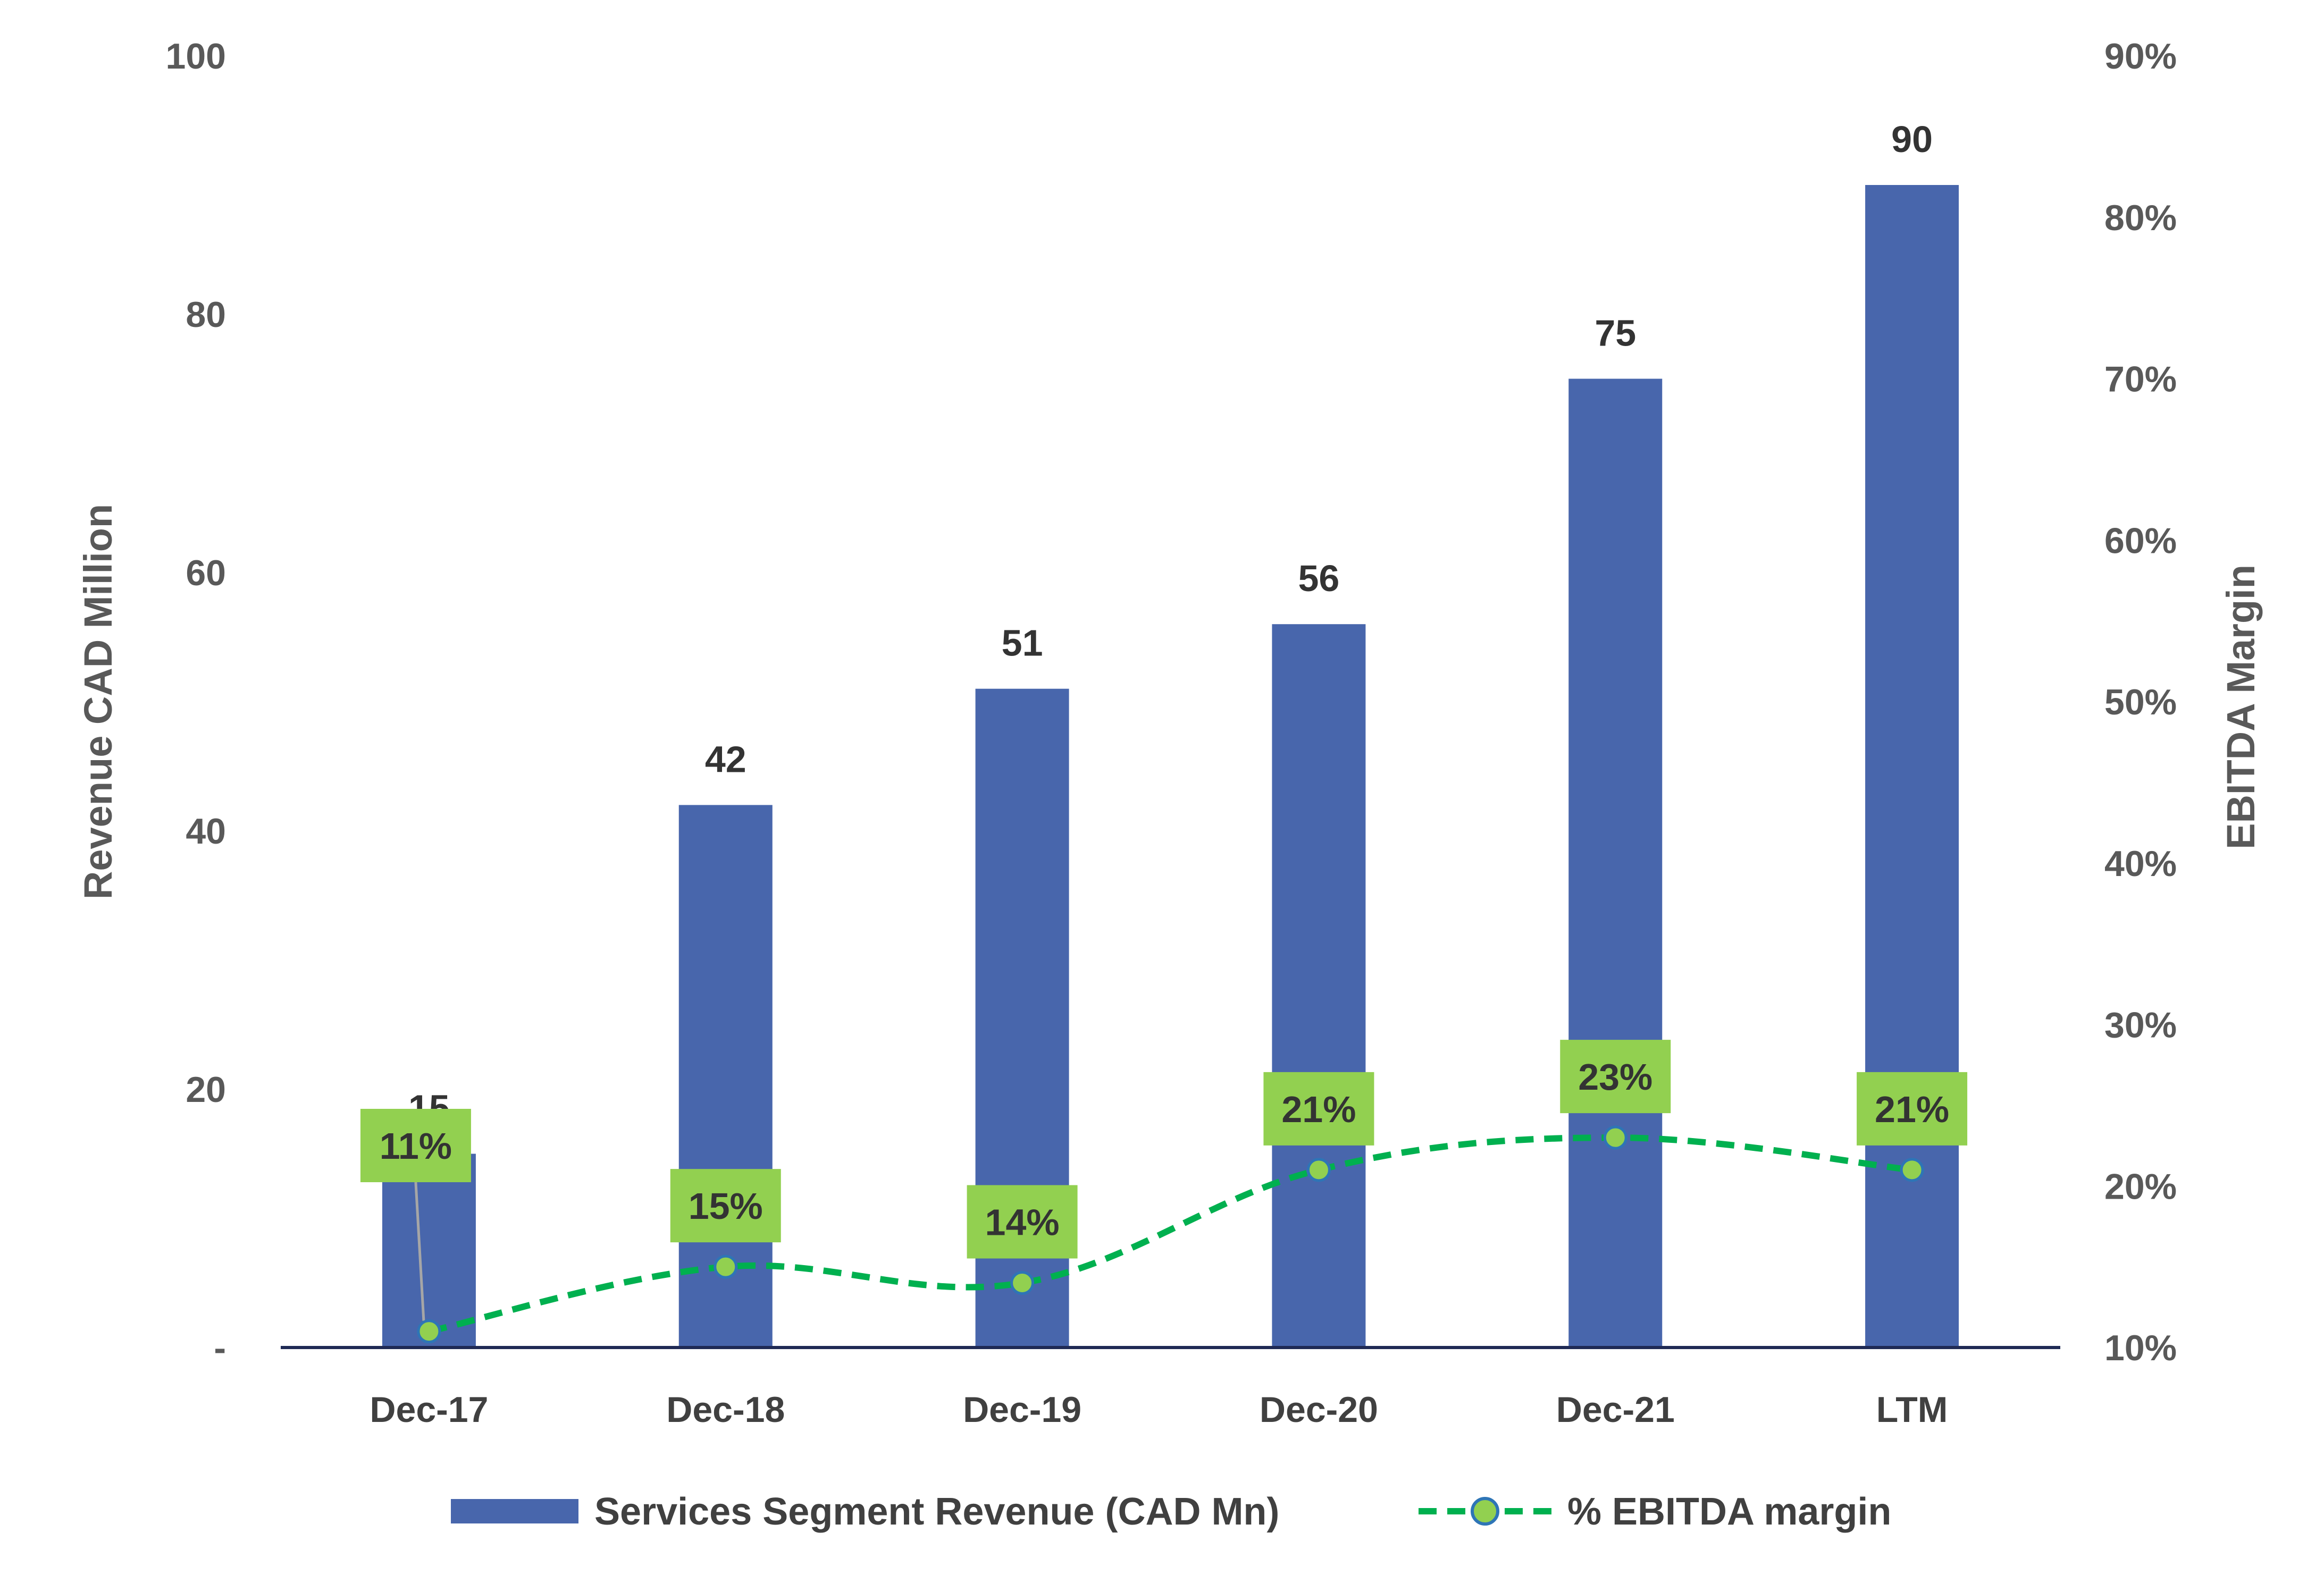  I want to click on x-axis-tick-labels: Dec-17 Dec-18 Dec-19 Dec-20 Dec-21 LTM, so click(1159, 1410).